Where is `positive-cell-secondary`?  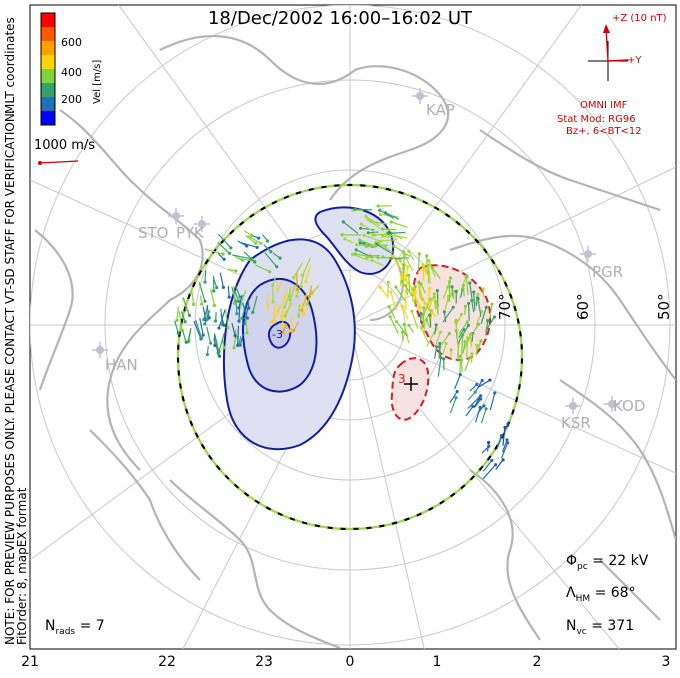 positive-cell-secondary is located at coordinates (410, 389).